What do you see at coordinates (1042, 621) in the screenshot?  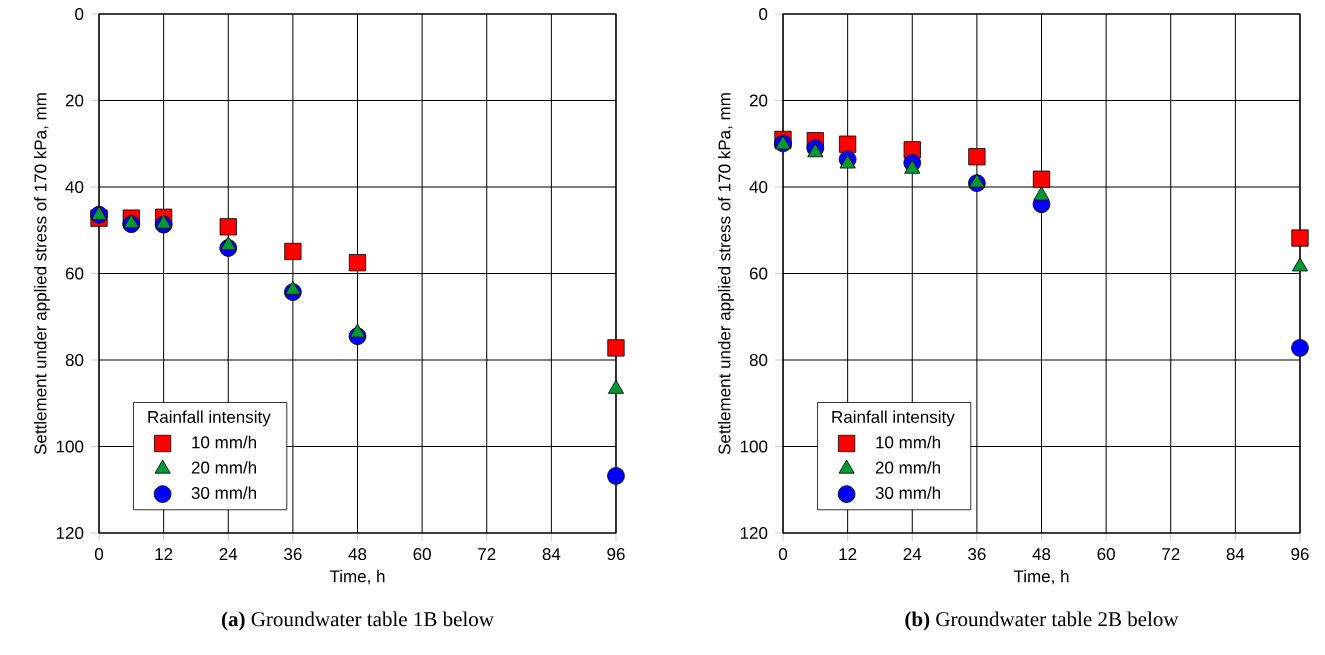 I see `text: (b) Groundwater table 2B below` at bounding box center [1042, 621].